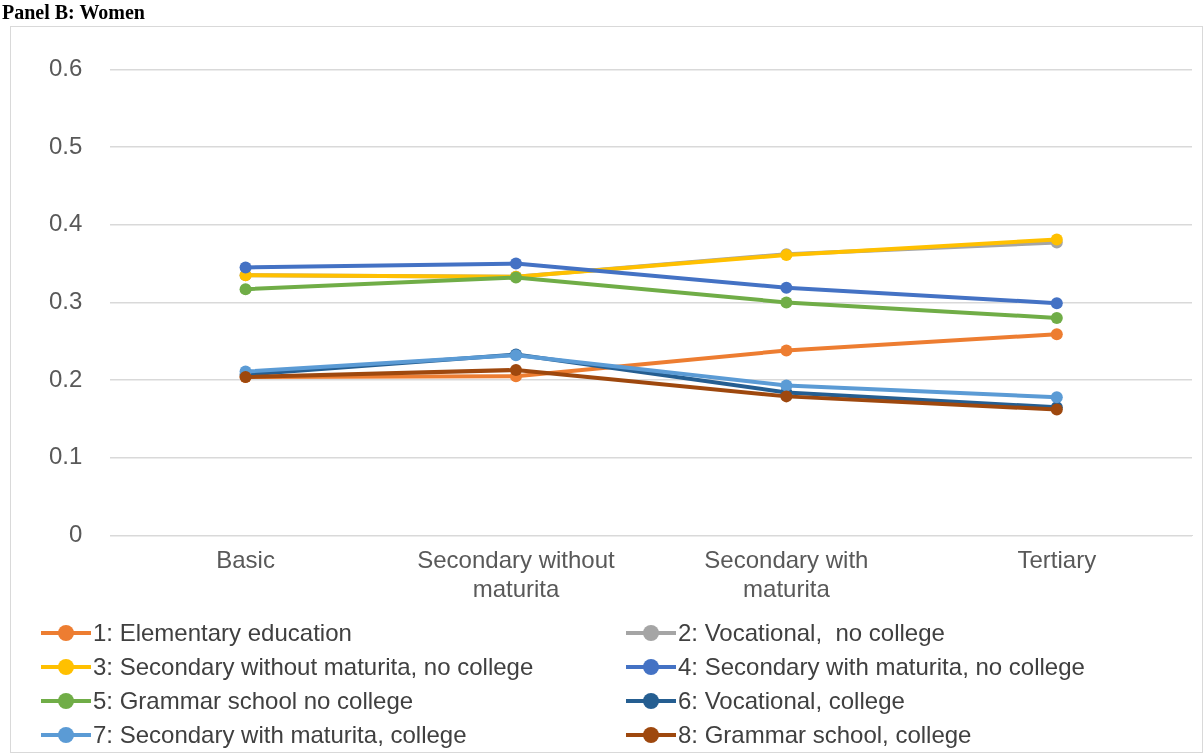 The width and height of the screenshot is (1203, 753). I want to click on legend-label: 7: Secondary with maturita, college, so click(280, 735).